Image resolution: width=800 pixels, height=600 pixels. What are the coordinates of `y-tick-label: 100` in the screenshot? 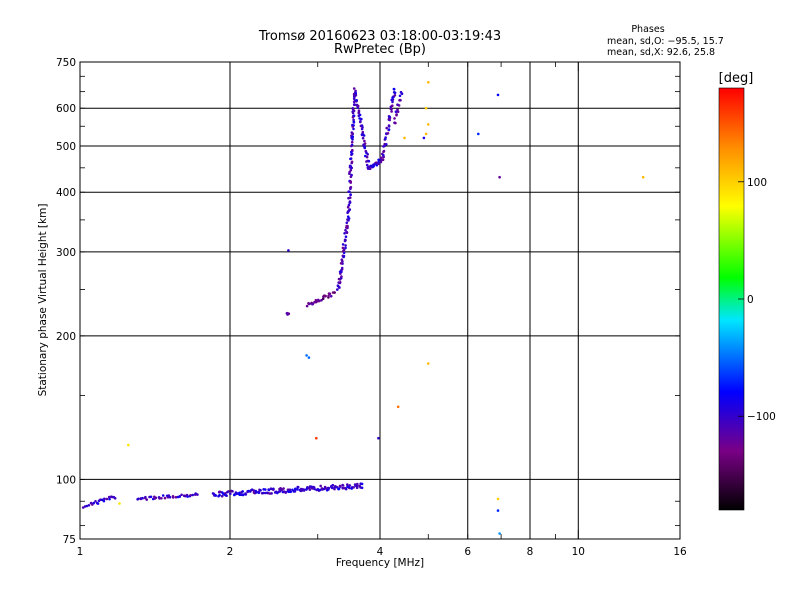 It's located at (66, 480).